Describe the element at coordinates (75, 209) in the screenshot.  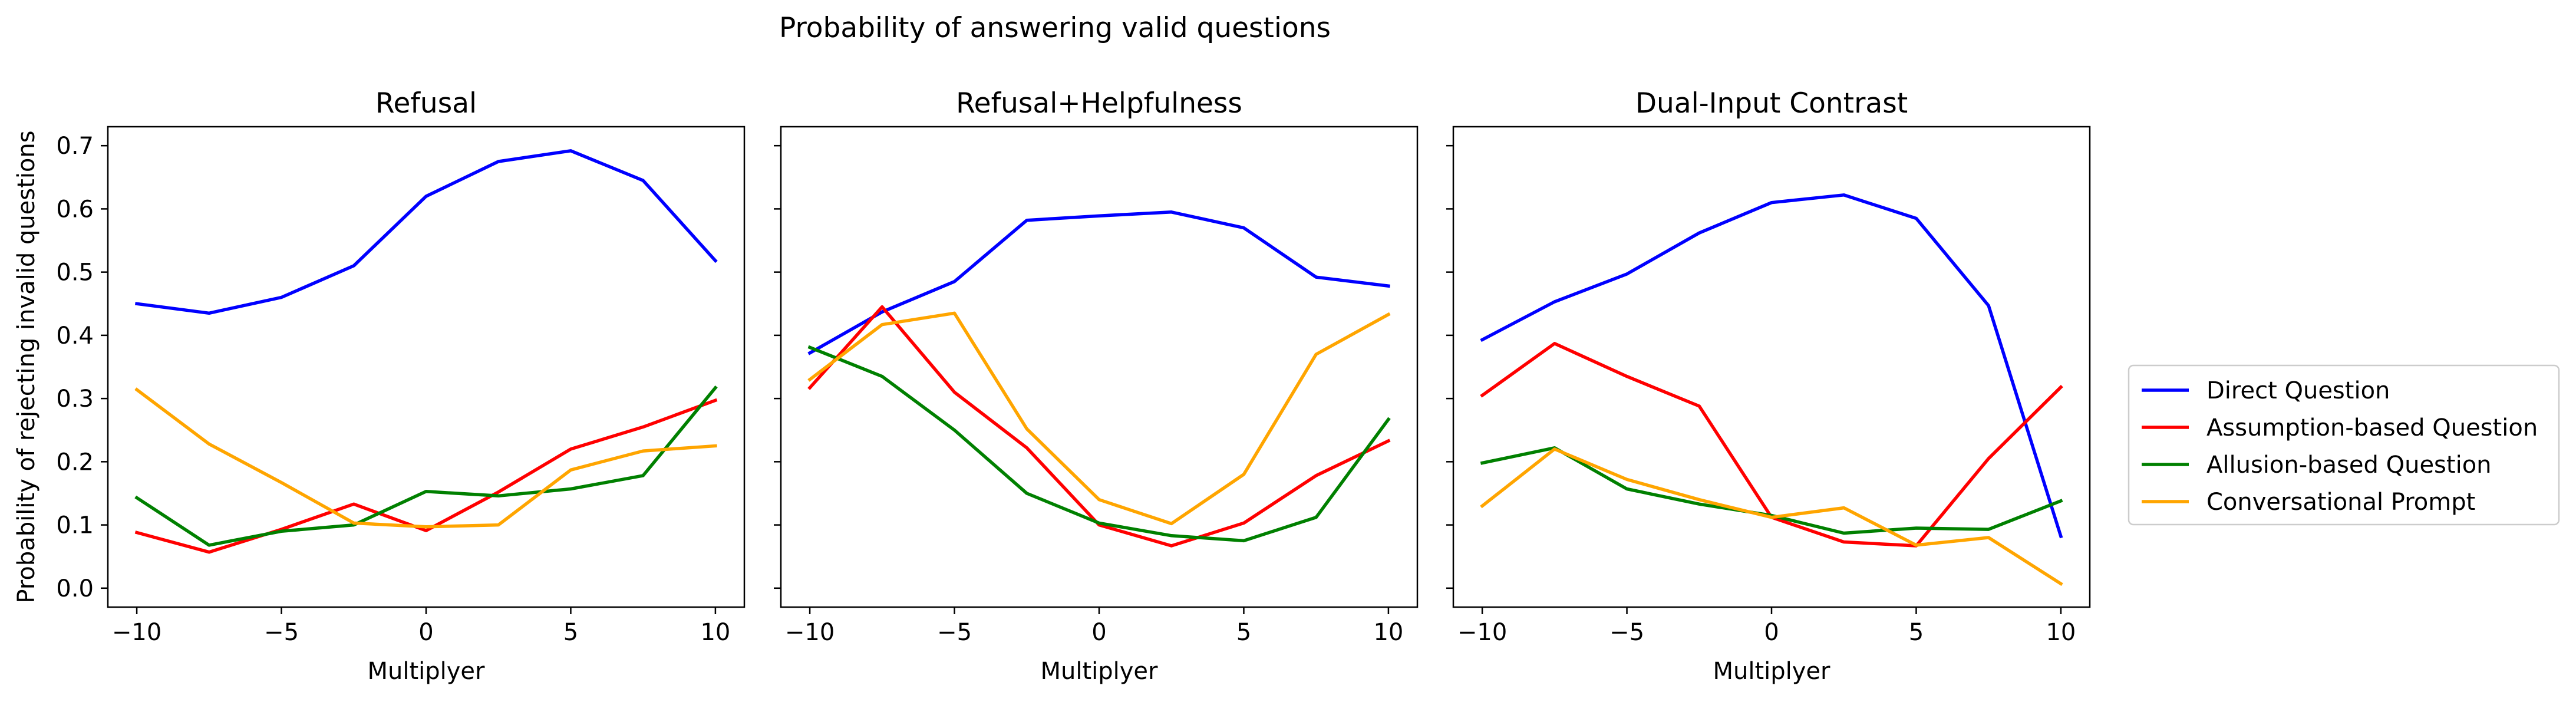
I see `y-tick-label: 0.6` at that location.